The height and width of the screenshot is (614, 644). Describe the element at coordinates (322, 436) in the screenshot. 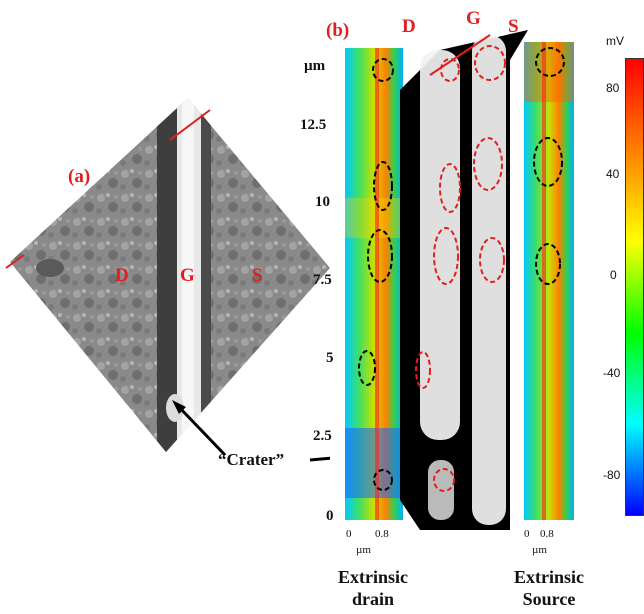

I see `y-tick-2-5: 2.5` at that location.